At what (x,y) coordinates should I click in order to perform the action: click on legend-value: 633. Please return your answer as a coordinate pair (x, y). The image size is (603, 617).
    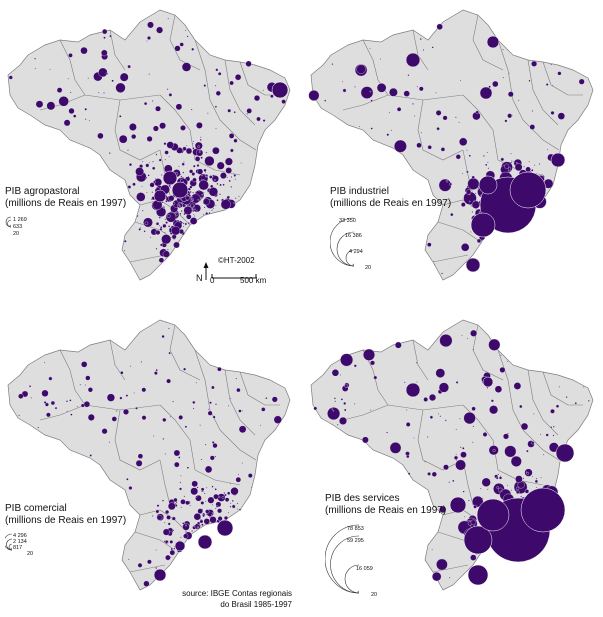
    Looking at the image, I should click on (18, 227).